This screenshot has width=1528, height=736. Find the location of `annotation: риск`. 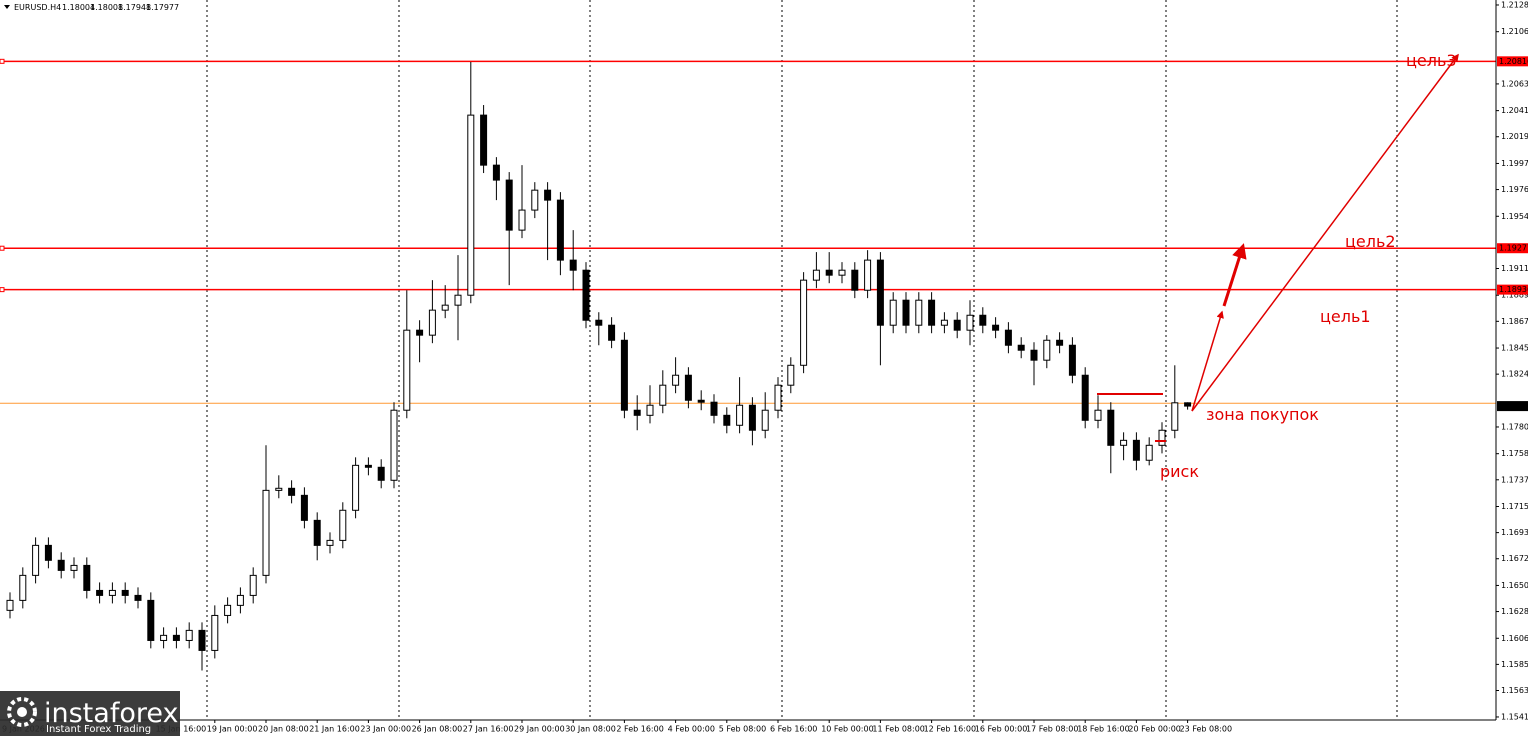

annotation: риск is located at coordinates (1179, 471).